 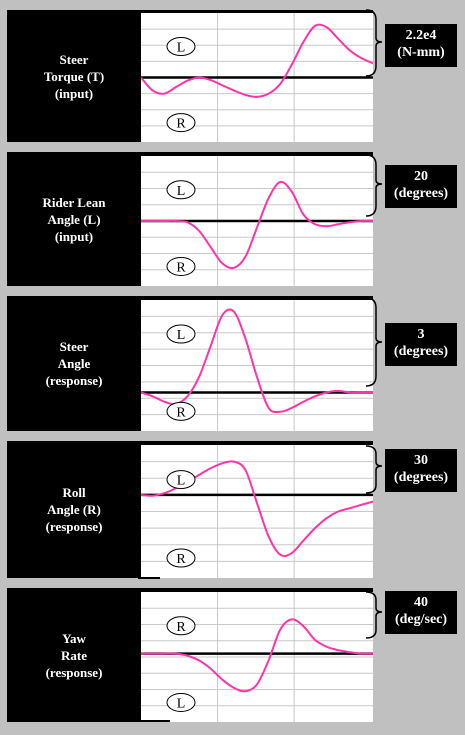 What do you see at coordinates (74, 509) in the screenshot?
I see `panel-label: Roll Angle (R) (response)` at bounding box center [74, 509].